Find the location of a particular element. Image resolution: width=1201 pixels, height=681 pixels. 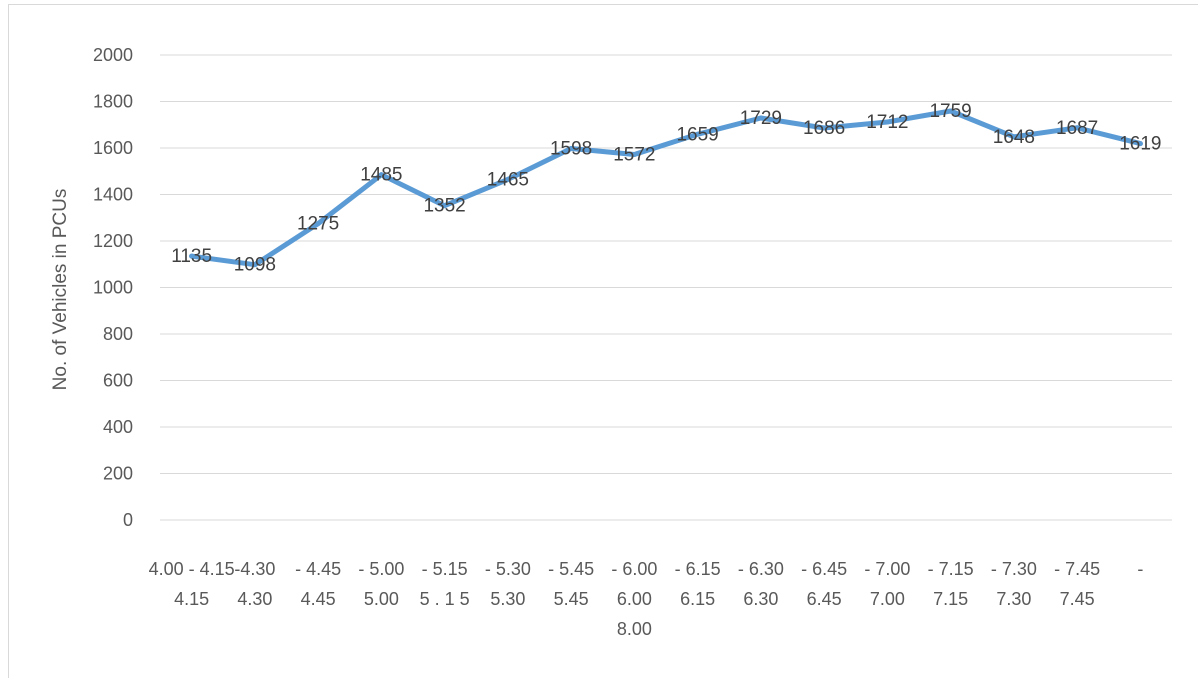

data-label: 1352 is located at coordinates (444, 206).